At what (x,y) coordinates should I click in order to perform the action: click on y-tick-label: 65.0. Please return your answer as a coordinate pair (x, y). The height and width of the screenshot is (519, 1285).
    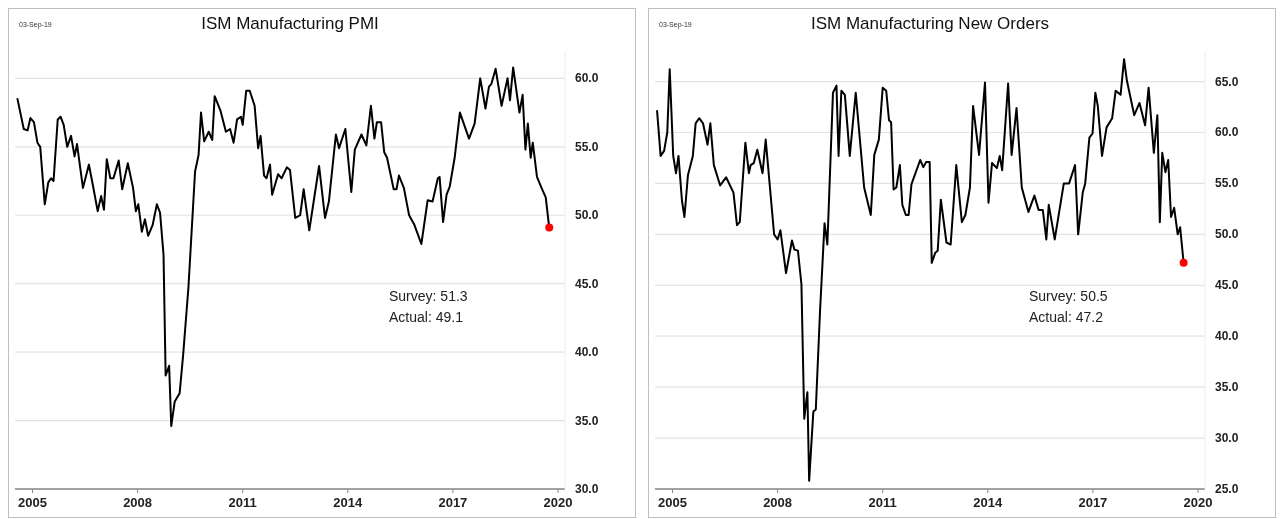
    Looking at the image, I should click on (1227, 81).